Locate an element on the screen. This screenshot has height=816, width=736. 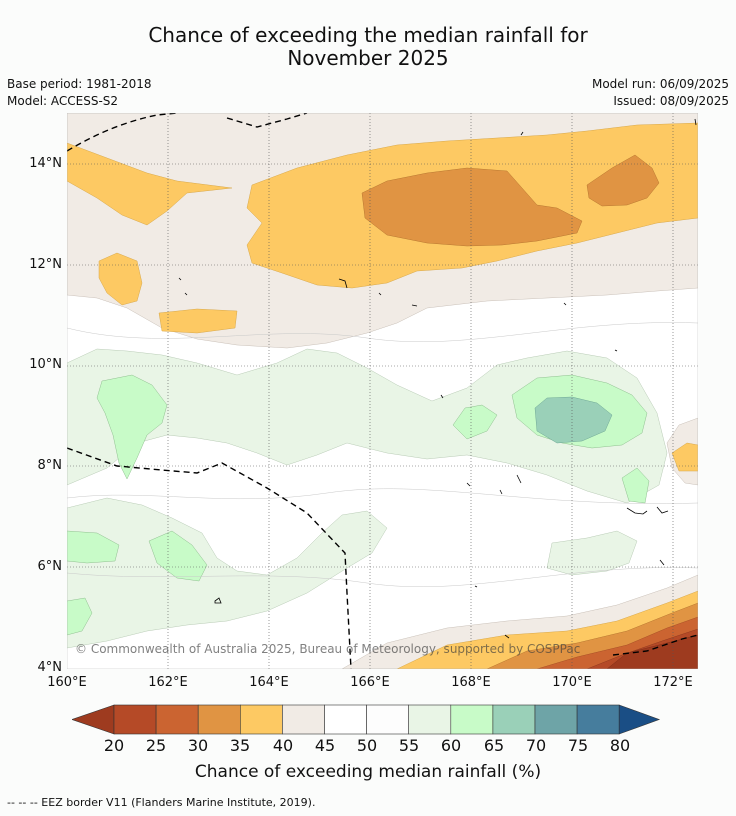
region-35-40-northwest is located at coordinates (150, 184).